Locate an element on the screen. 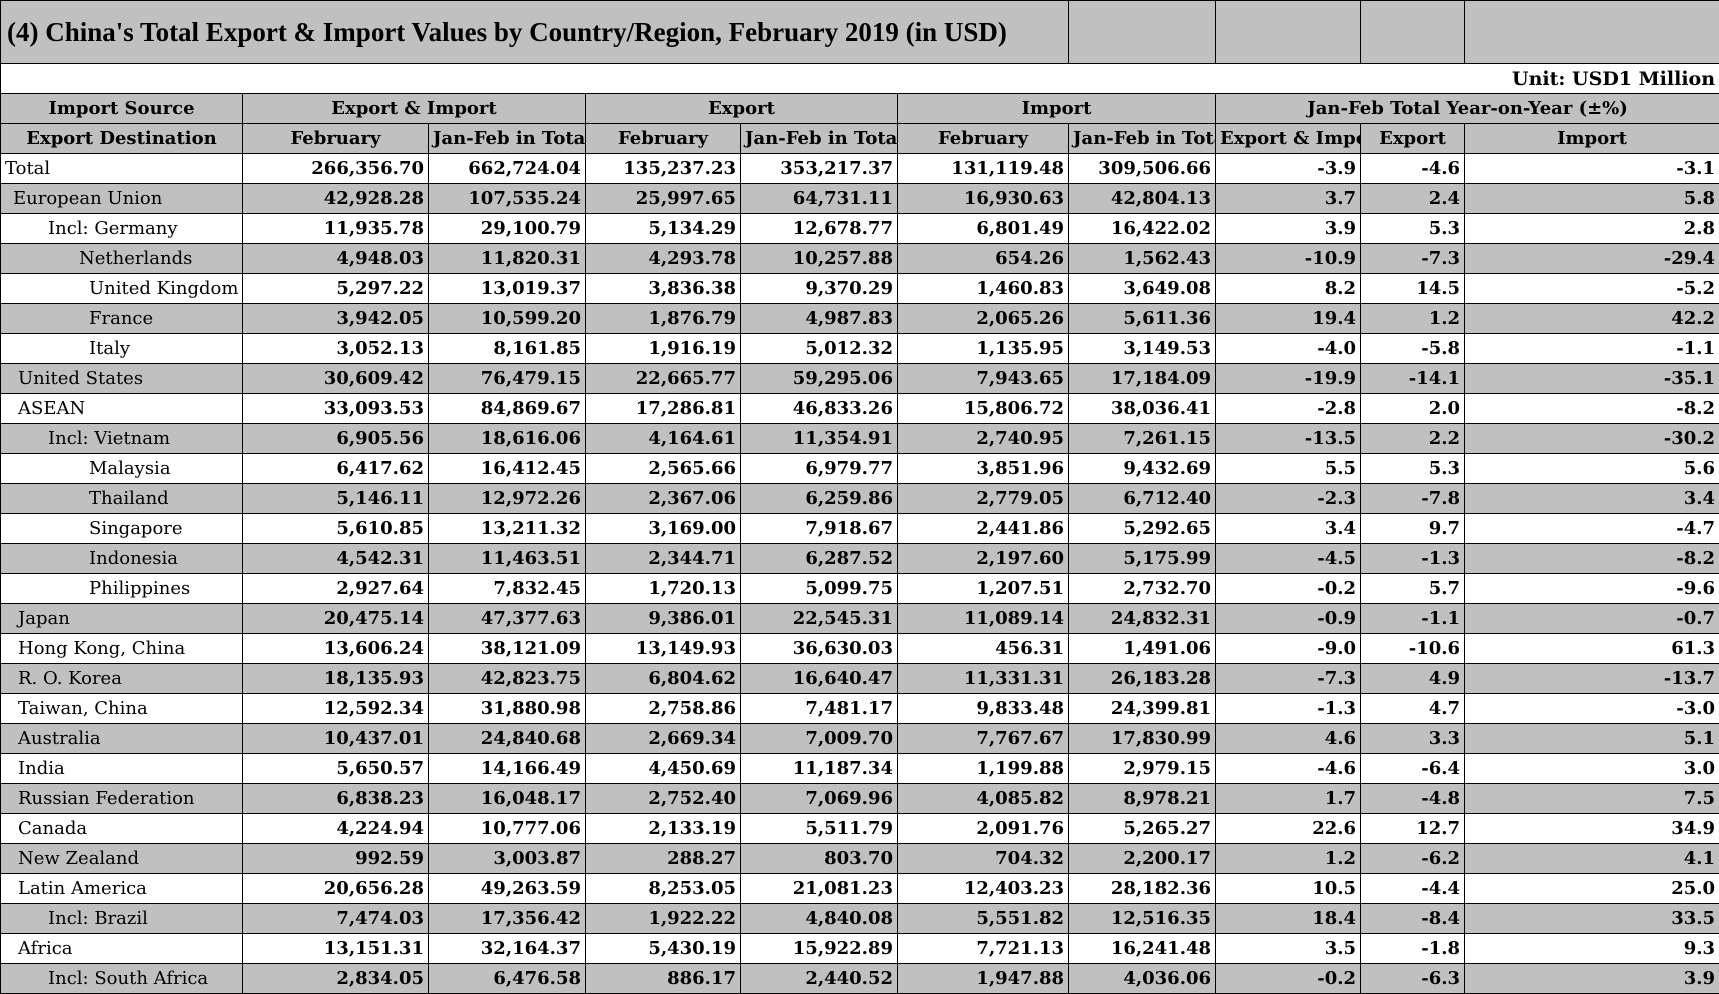 The width and height of the screenshot is (1719, 994). table-cell: 4,948.03 is located at coordinates (335, 258).